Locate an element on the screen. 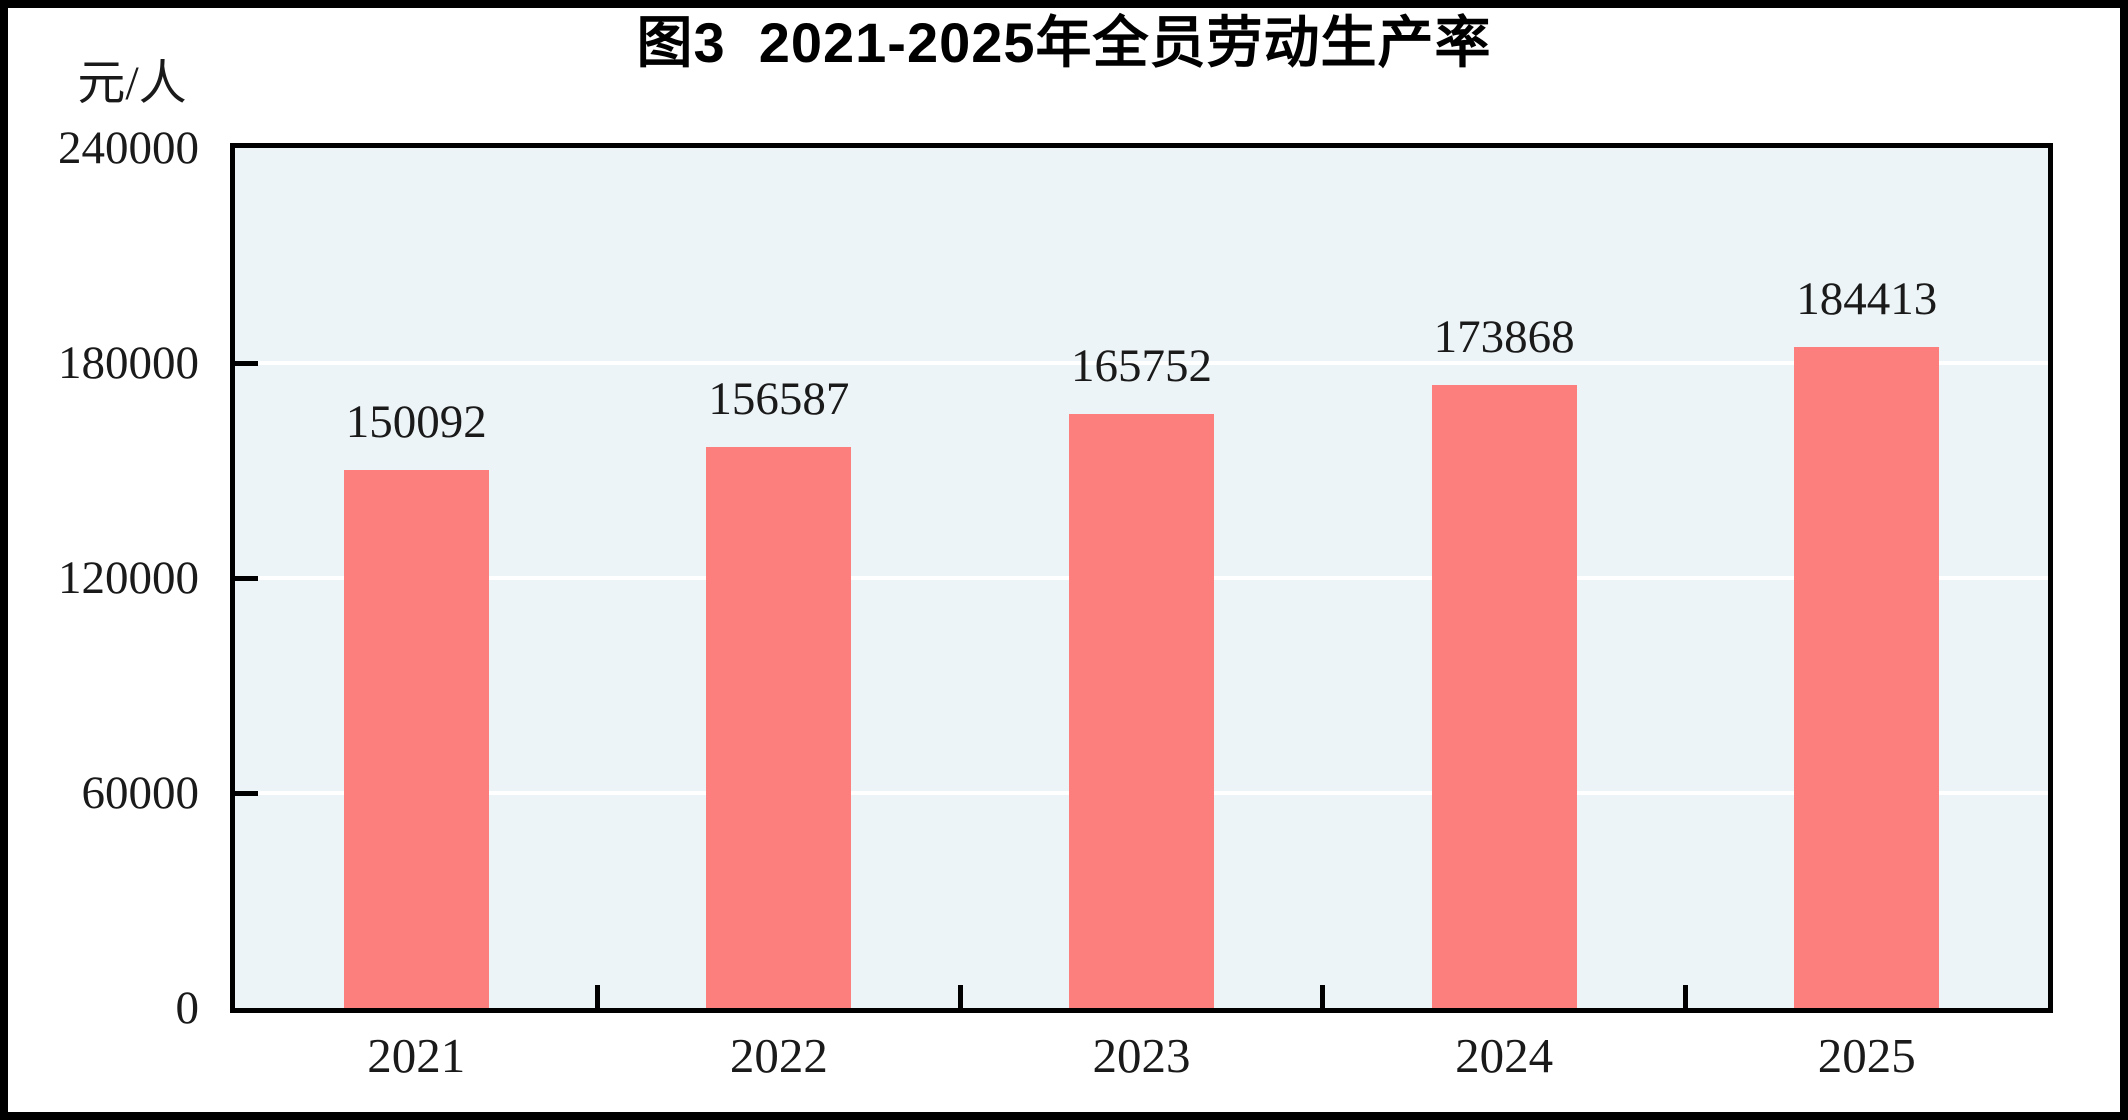 The image size is (2128, 1120). x-axis-label-2025: 2025 is located at coordinates (1866, 1055).